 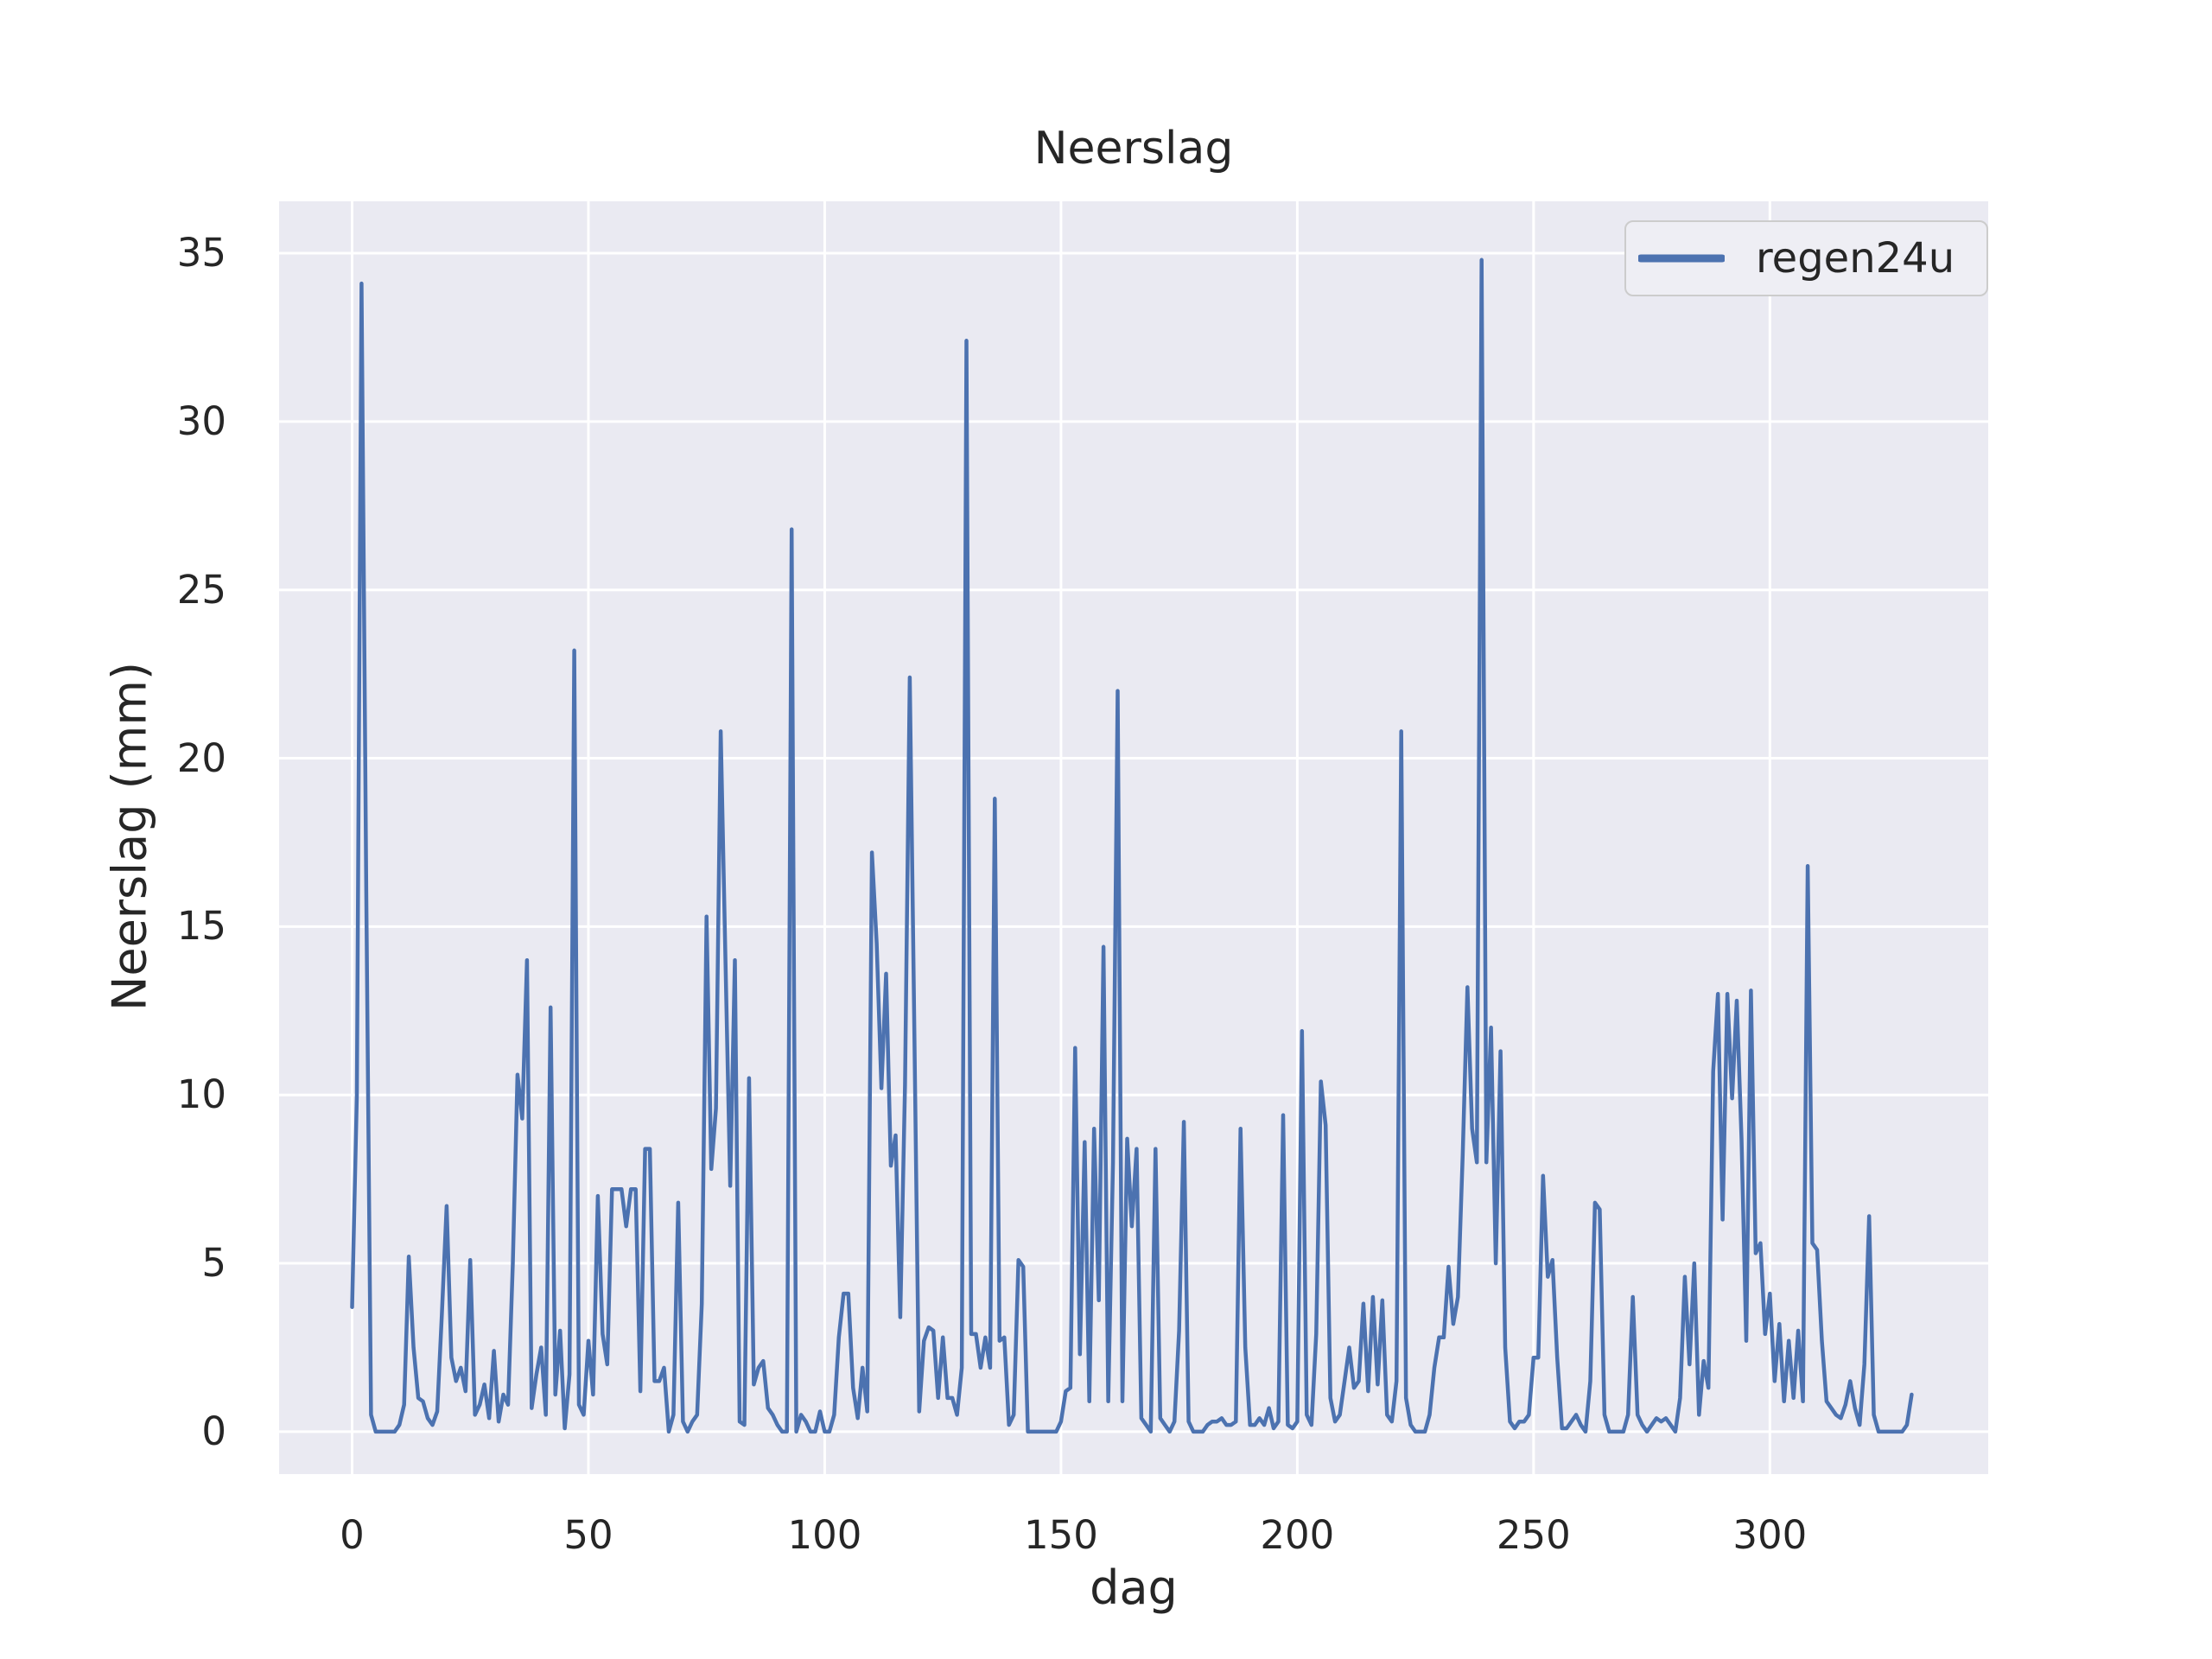 What do you see at coordinates (213, 1431) in the screenshot?
I see `y-tick-label: 0` at bounding box center [213, 1431].